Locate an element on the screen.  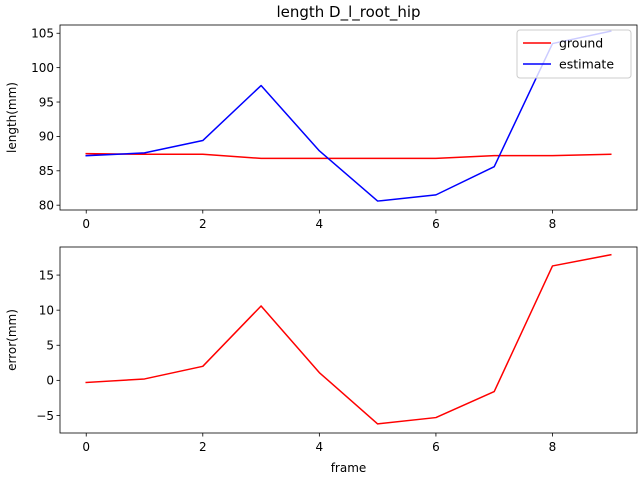
chart2-x-tick-label: 2 is located at coordinates (203, 447).